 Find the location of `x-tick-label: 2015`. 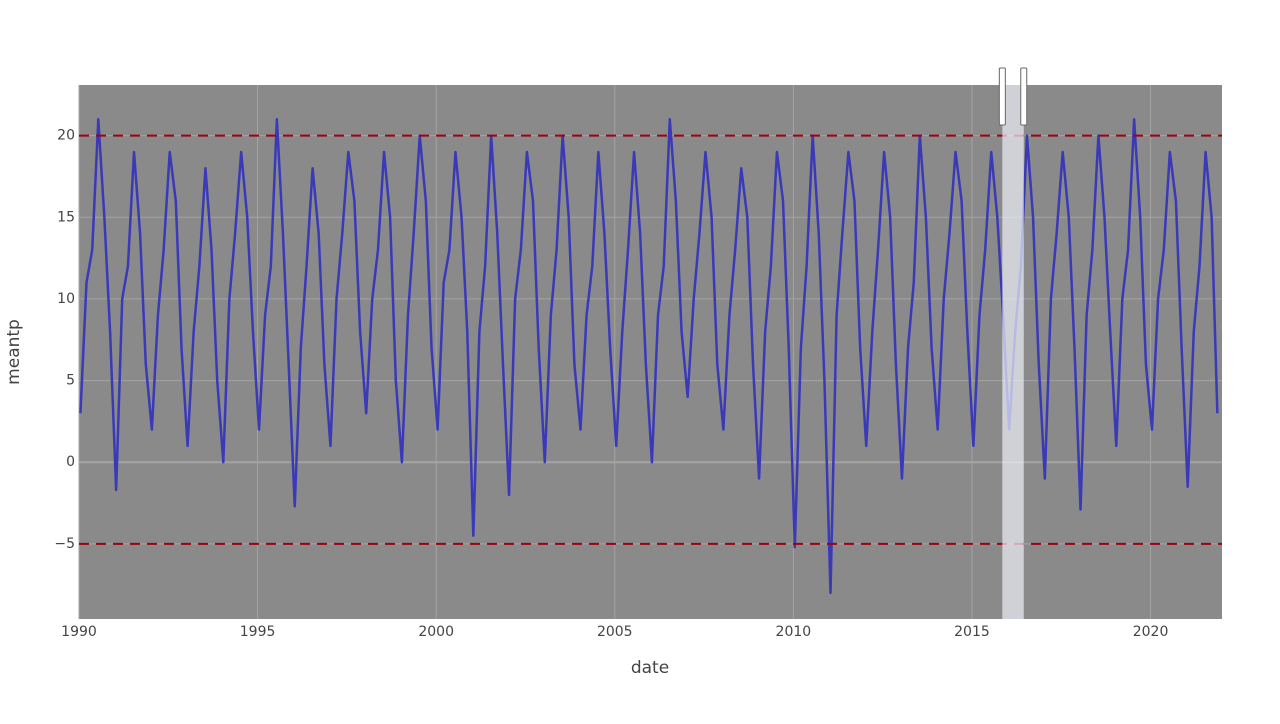

x-tick-label: 2015 is located at coordinates (972, 632).